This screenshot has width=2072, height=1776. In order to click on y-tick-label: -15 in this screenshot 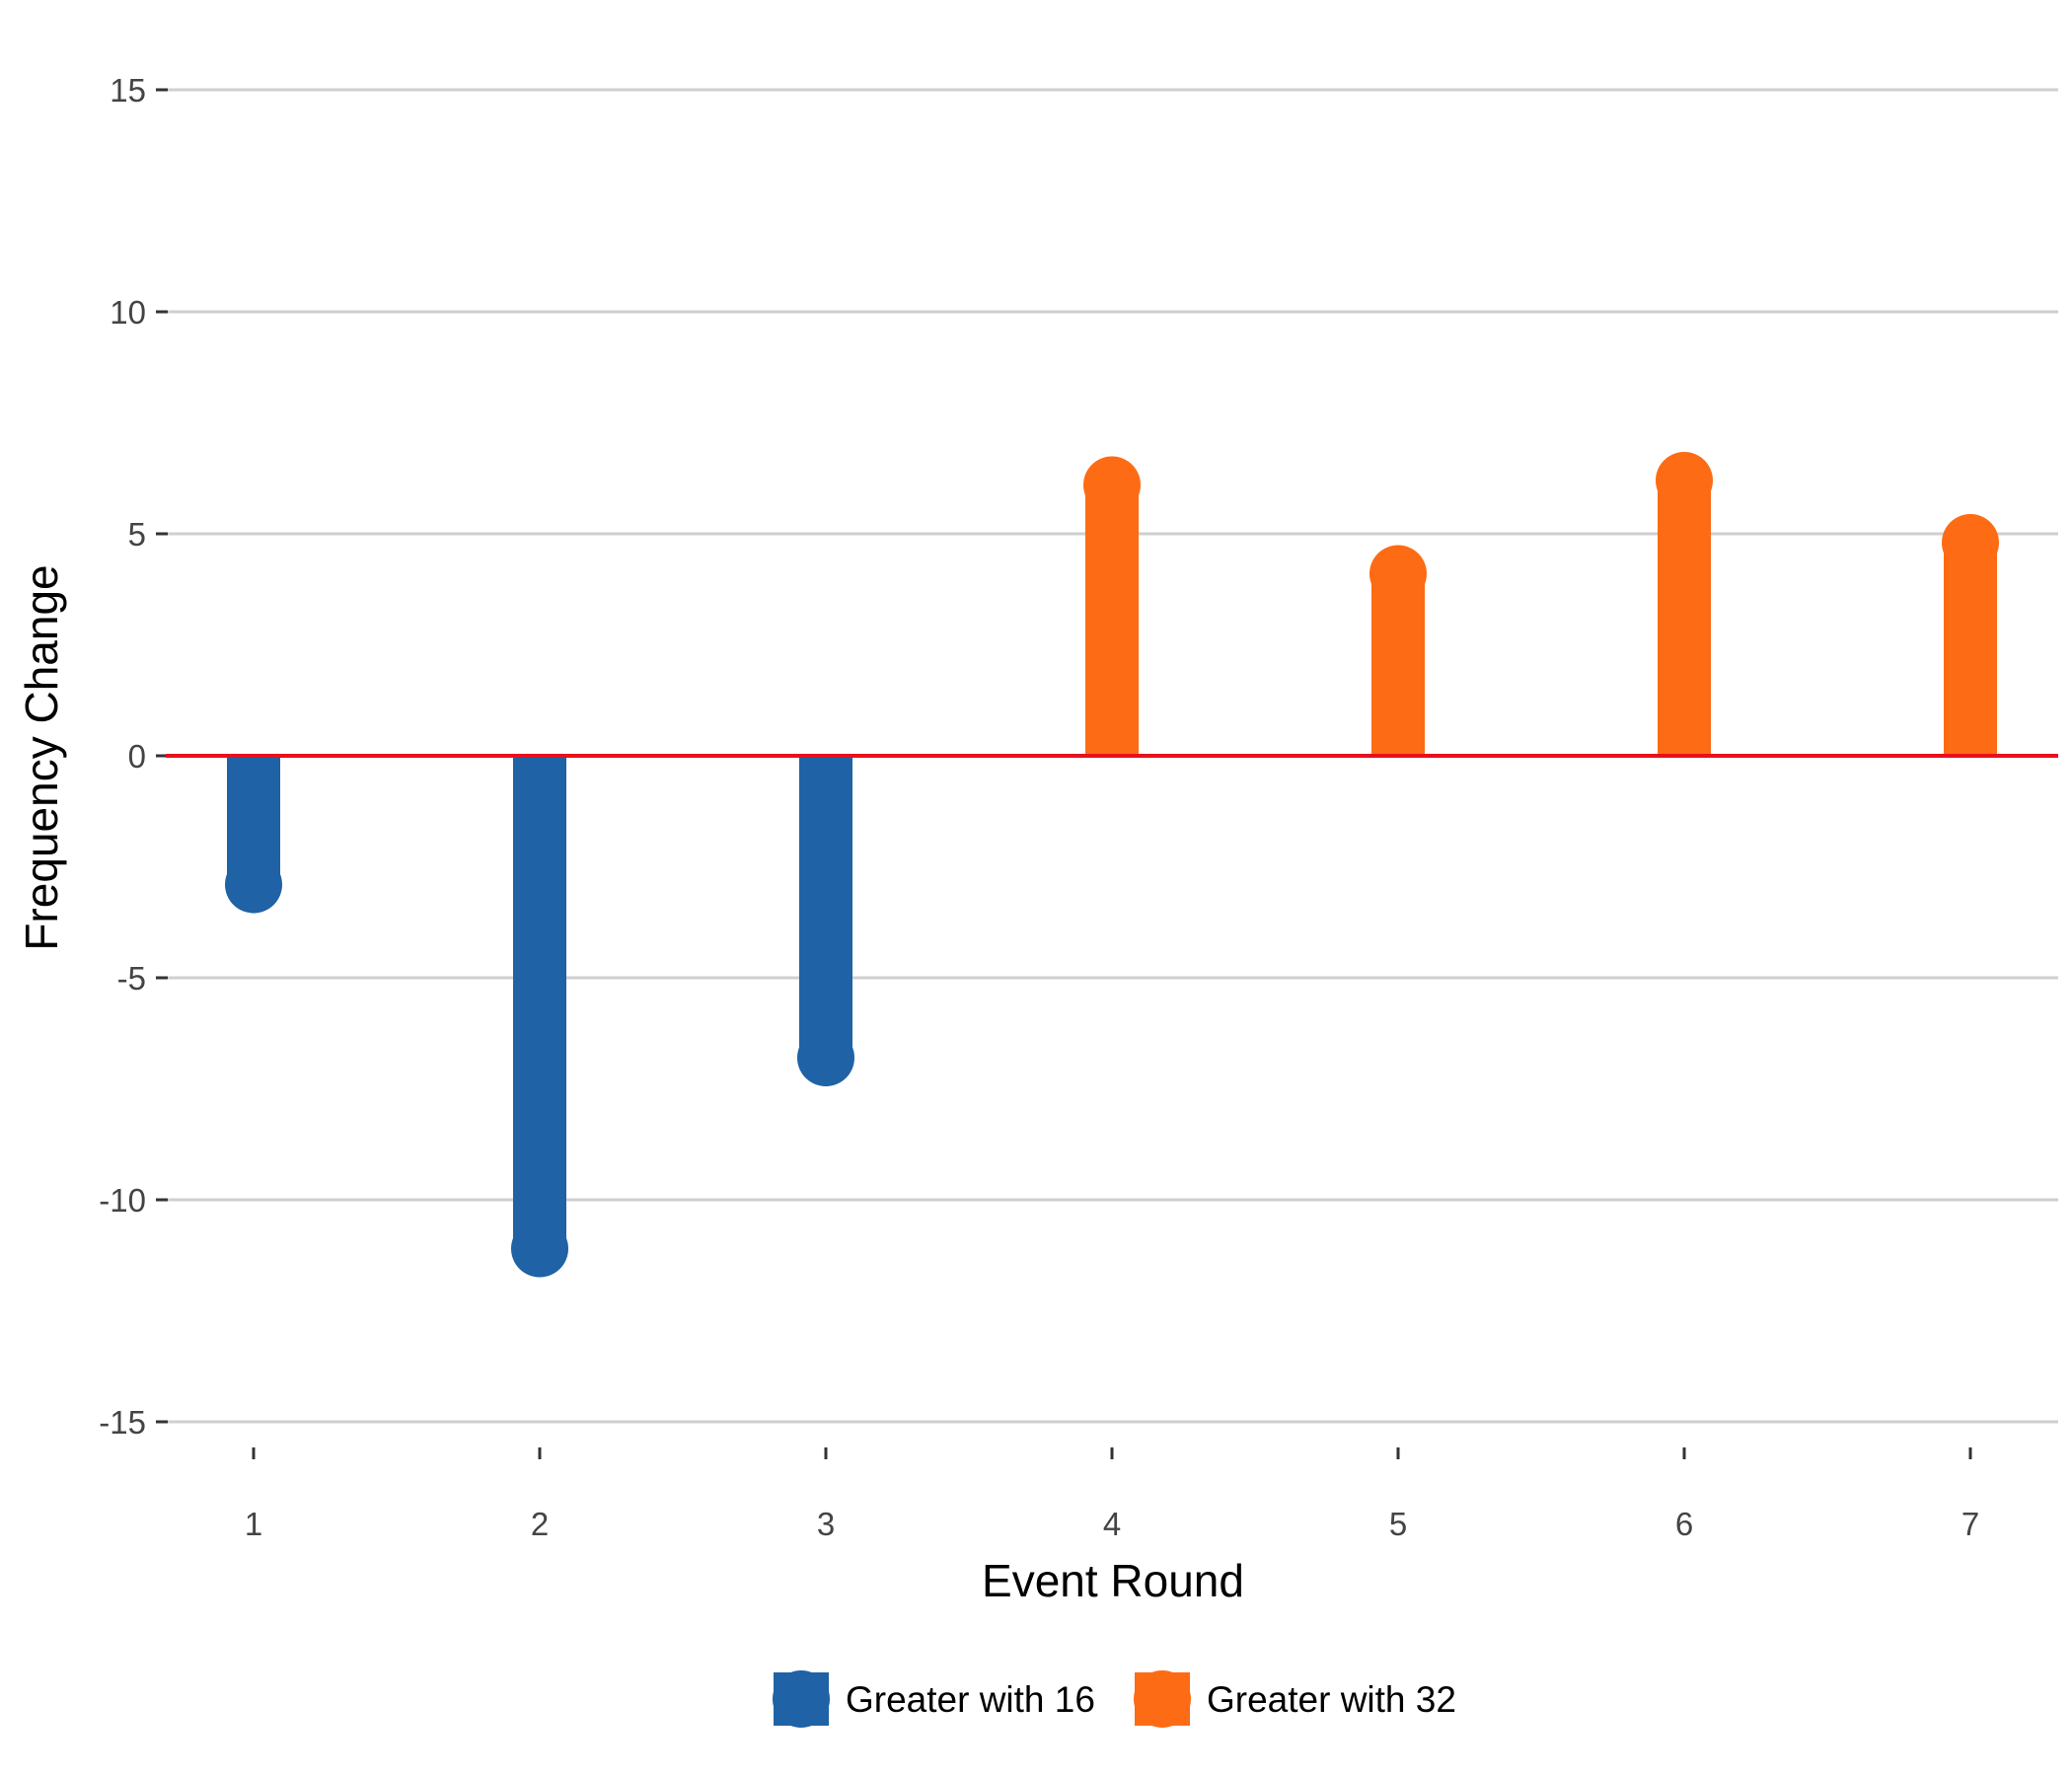, I will do `click(123, 1423)`.